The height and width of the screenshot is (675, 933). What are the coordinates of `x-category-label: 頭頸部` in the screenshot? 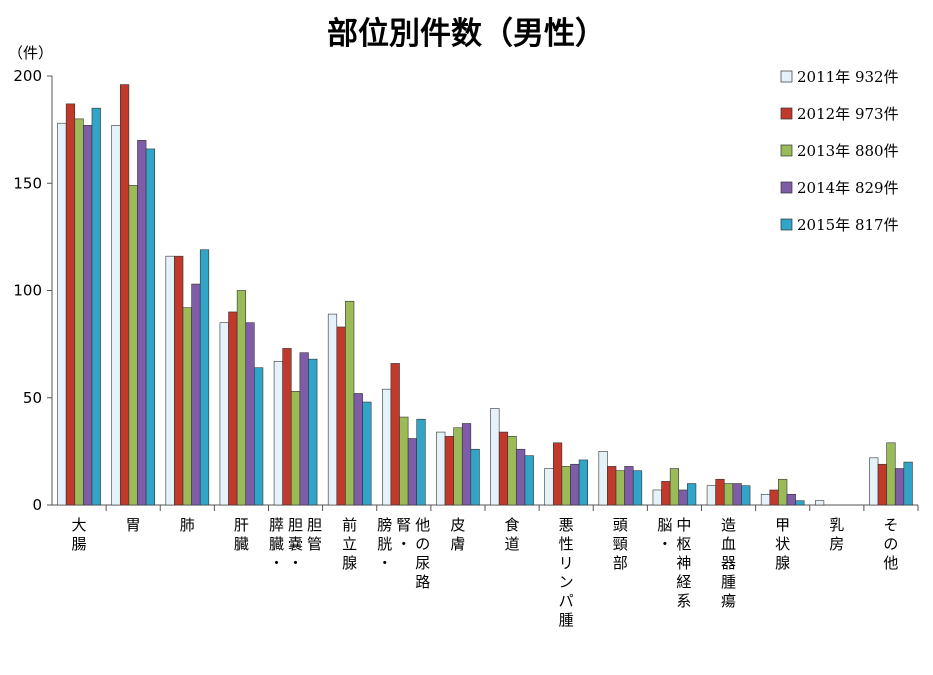 It's located at (620, 544).